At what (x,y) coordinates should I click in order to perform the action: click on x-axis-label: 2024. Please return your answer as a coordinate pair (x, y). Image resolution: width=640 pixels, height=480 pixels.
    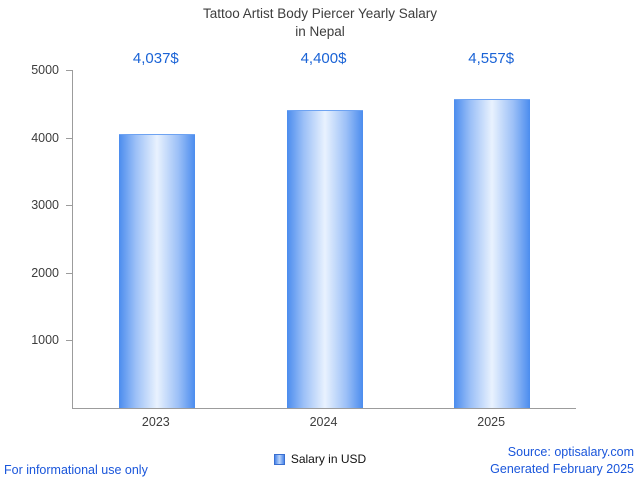
    Looking at the image, I should click on (323, 422).